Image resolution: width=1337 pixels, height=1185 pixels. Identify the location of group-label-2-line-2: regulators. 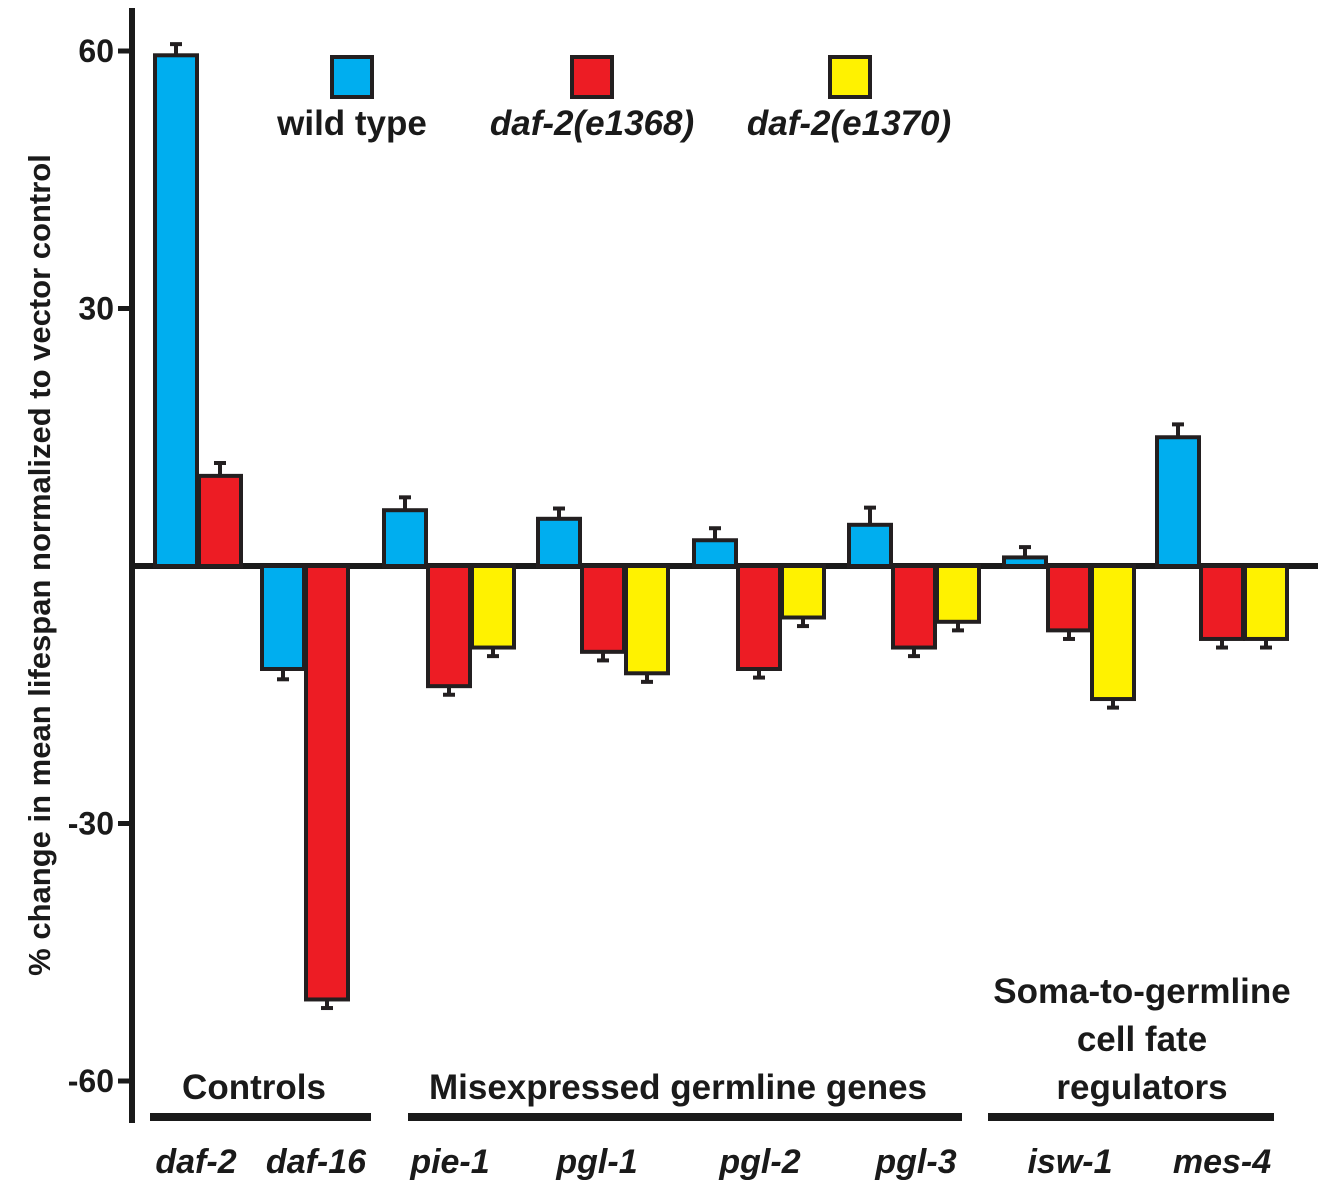
(1141, 1087).